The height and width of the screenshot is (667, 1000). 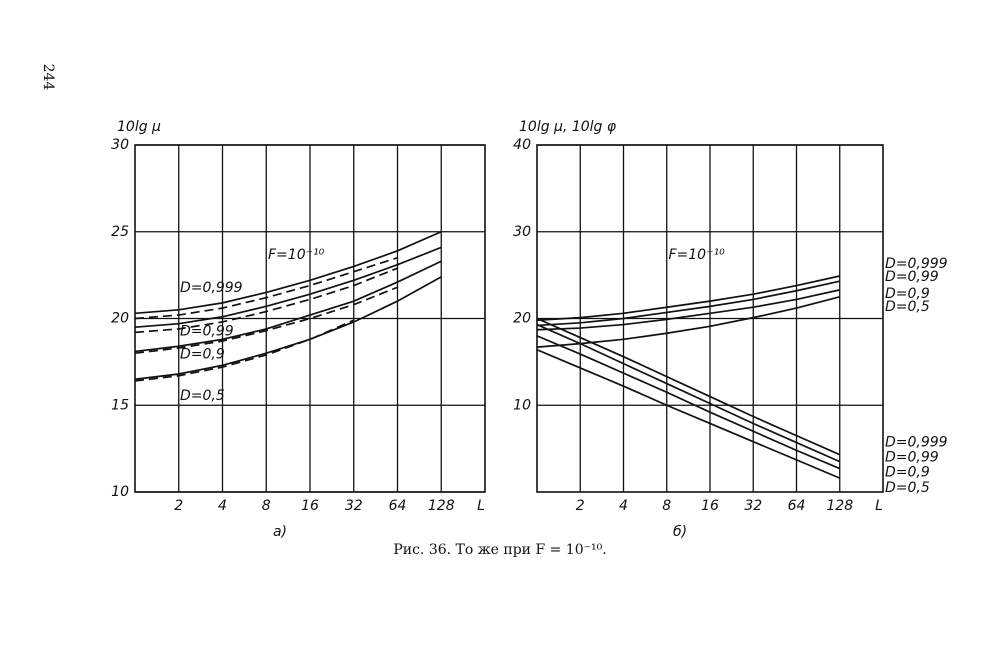 What do you see at coordinates (499, 550) in the screenshot?
I see `caption: Рис. 36. То же при F = 10⁻¹⁰.` at bounding box center [499, 550].